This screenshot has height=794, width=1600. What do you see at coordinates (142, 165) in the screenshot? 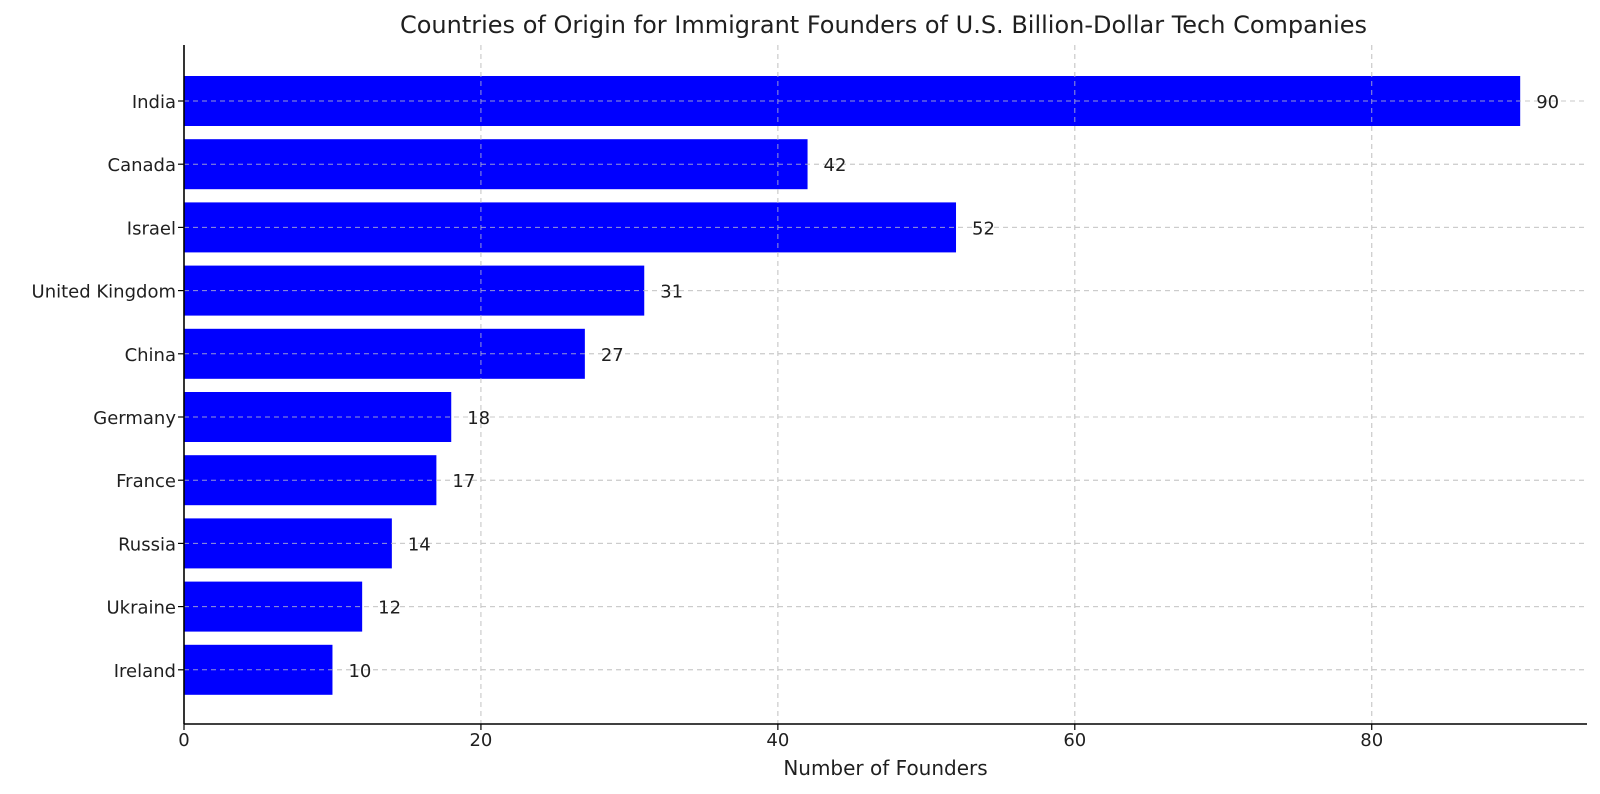
I see `y-tick-label: Canada` at bounding box center [142, 165].